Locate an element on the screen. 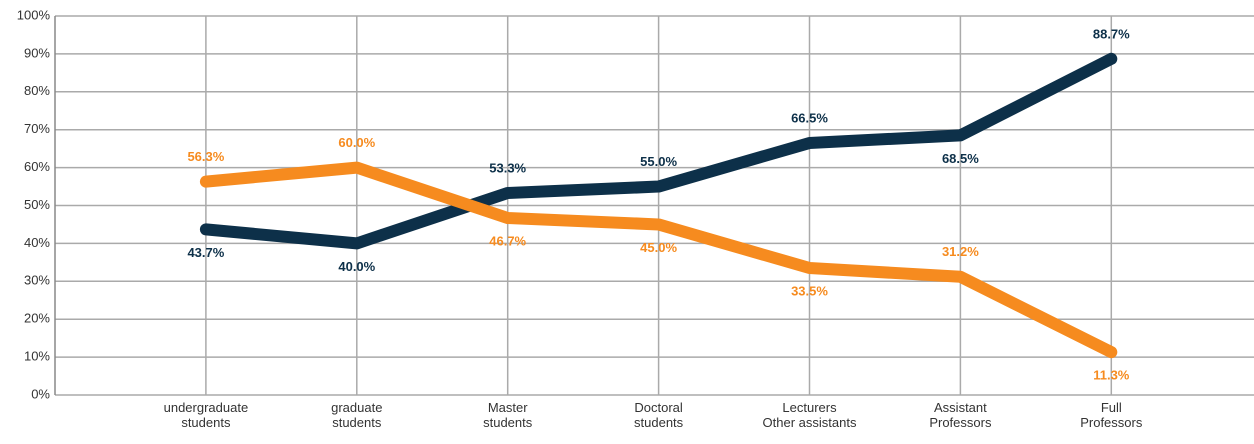 The height and width of the screenshot is (444, 1254). data-label: 88.7% is located at coordinates (1111, 33).